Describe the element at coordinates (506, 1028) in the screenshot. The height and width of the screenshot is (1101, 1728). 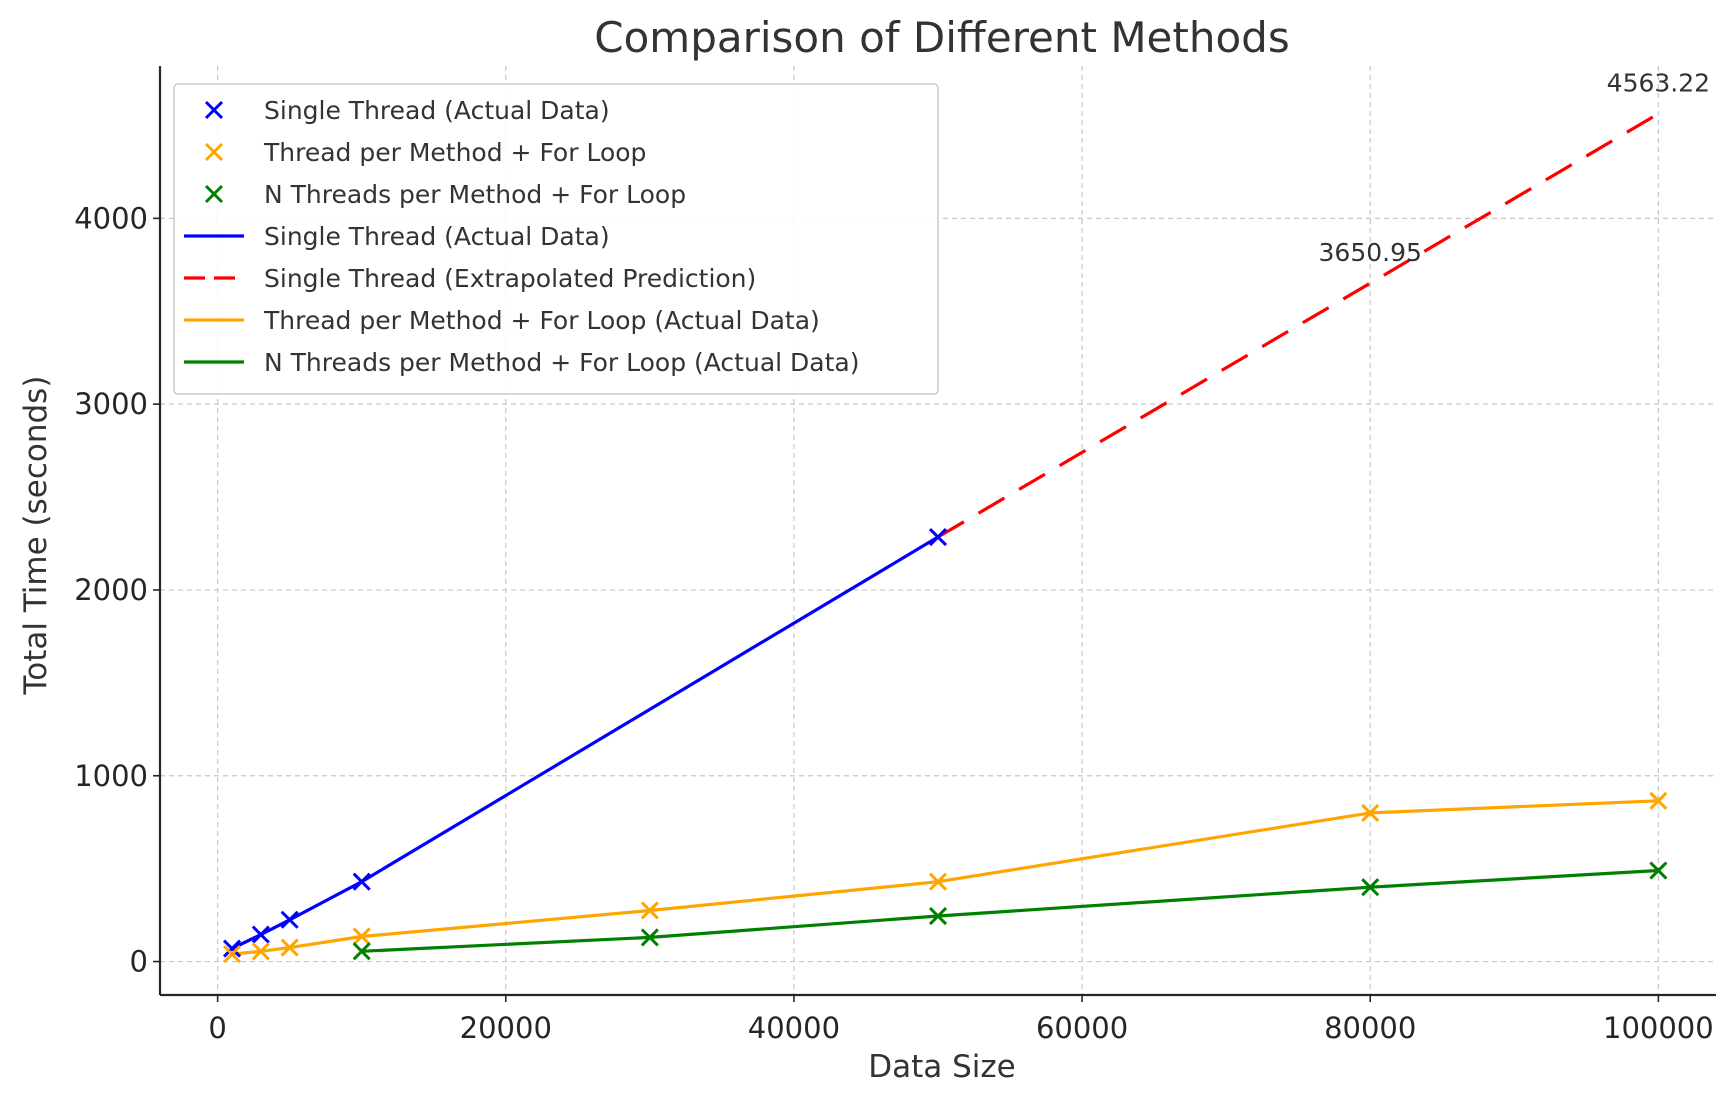
I see `x-tick-label: 20000` at that location.